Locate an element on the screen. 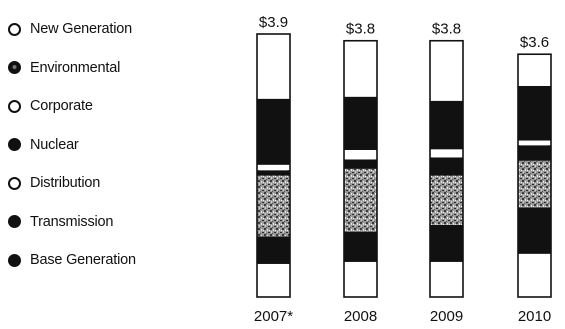 The width and height of the screenshot is (565, 329). legend-item: Nuclear is located at coordinates (43, 145).